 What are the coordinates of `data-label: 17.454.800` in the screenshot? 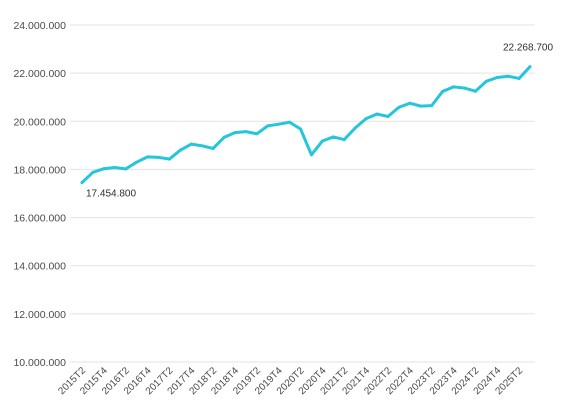 It's located at (111, 194).